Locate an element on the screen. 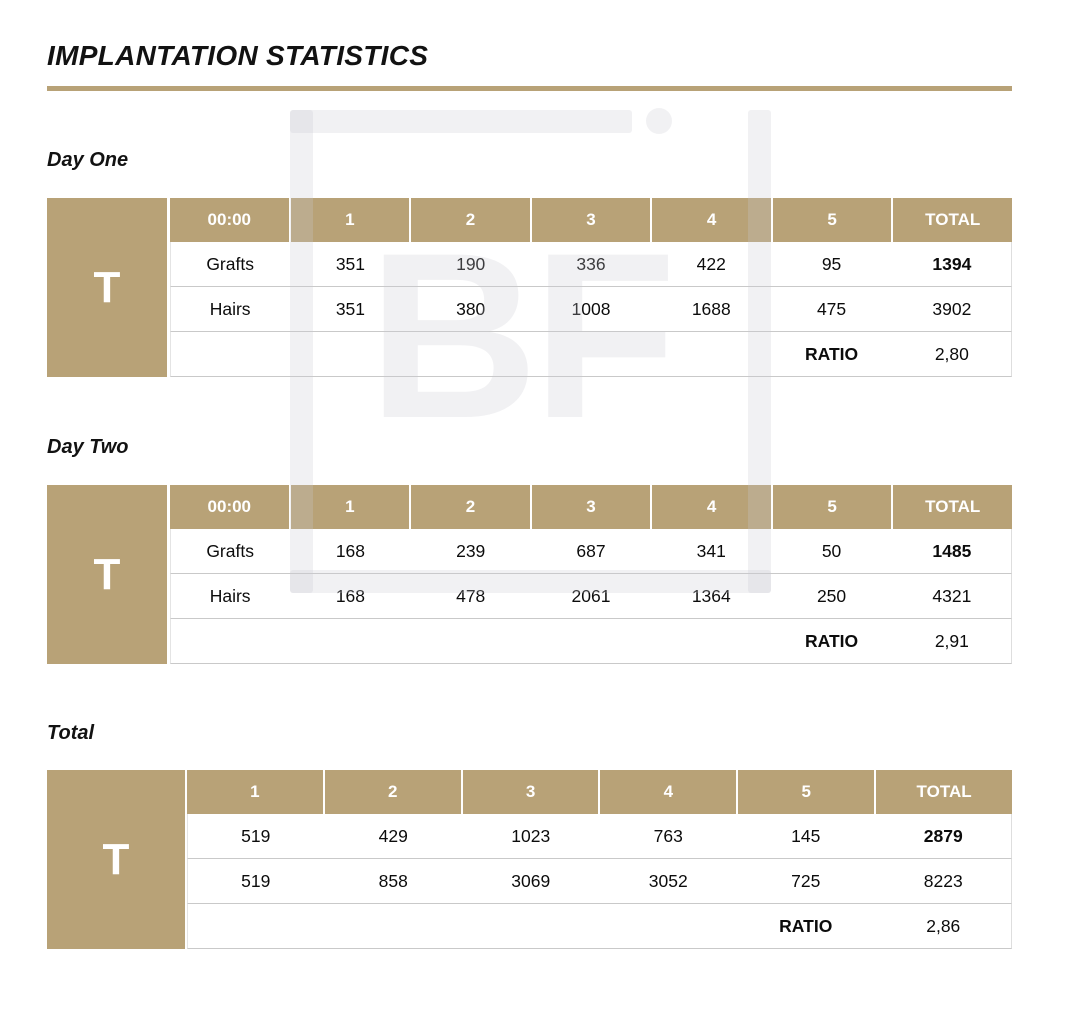 The width and height of the screenshot is (1084, 1020). data-cell: 475 is located at coordinates (831, 308).